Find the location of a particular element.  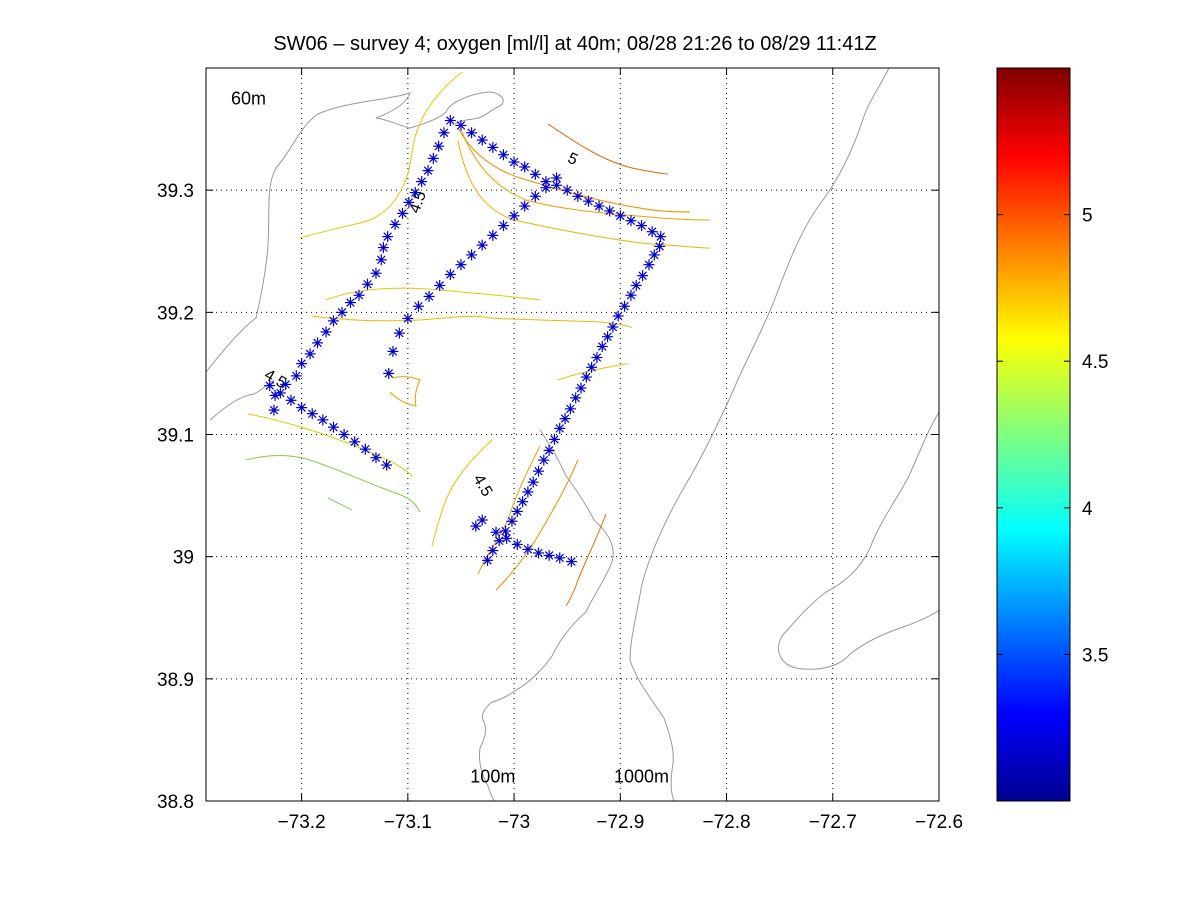

depth-annotation: 100m is located at coordinates (492, 777).